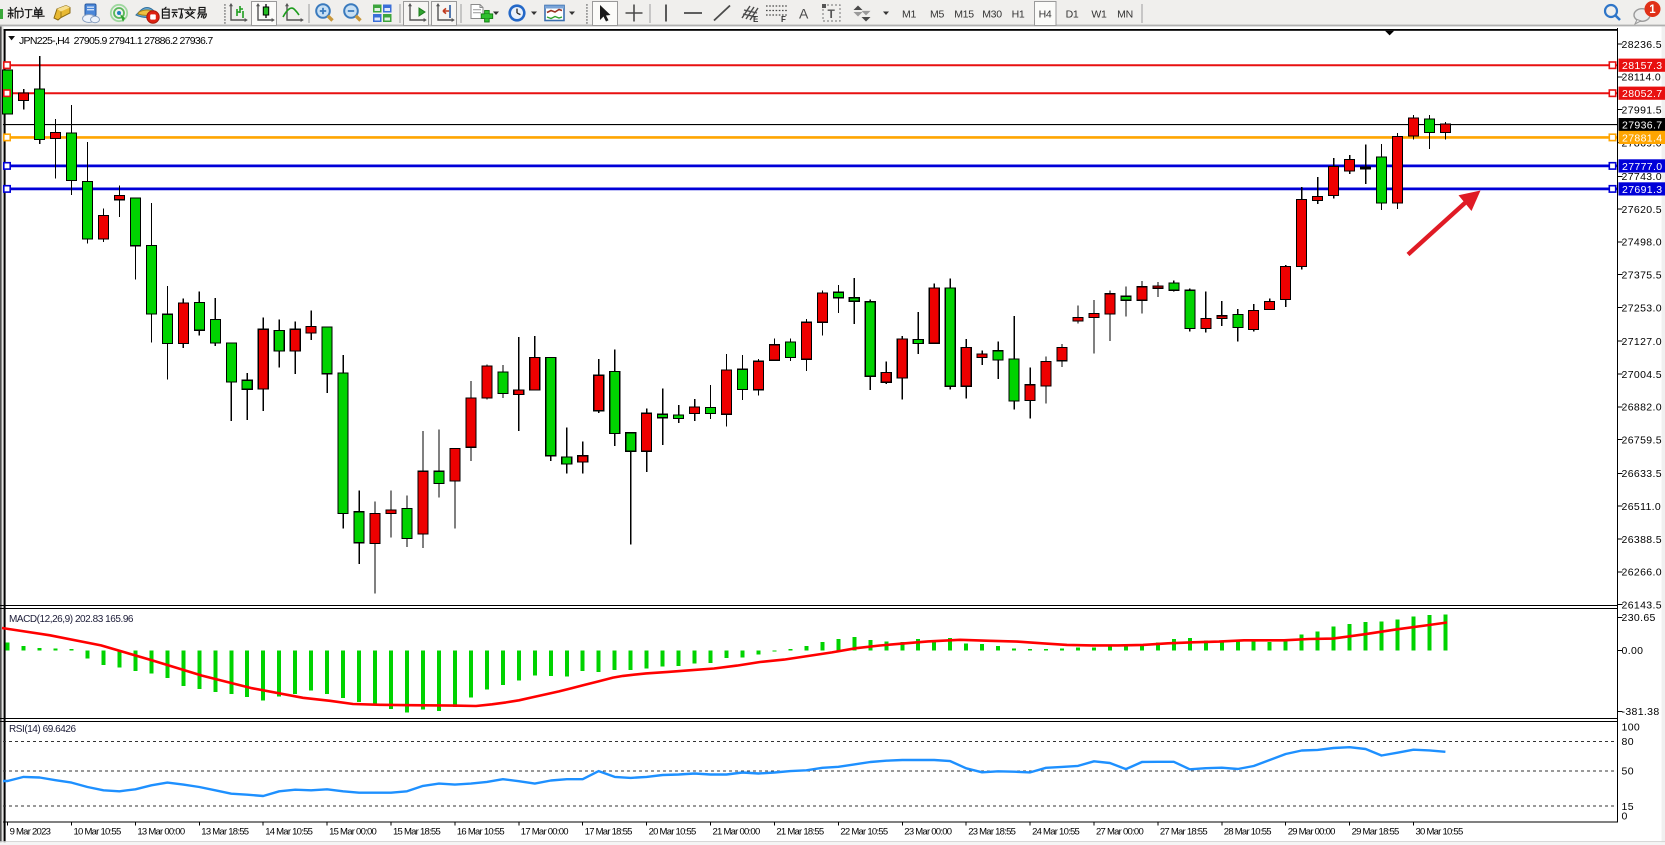 This screenshot has height=845, width=1665. Describe the element at coordinates (1642, 573) in the screenshot. I see `svg-text: 26266.0` at that location.